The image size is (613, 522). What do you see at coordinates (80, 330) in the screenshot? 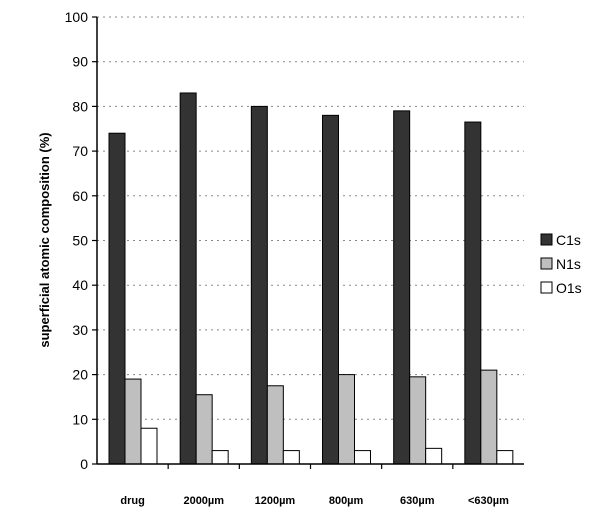
I see `y-tick-label: 30` at bounding box center [80, 330].